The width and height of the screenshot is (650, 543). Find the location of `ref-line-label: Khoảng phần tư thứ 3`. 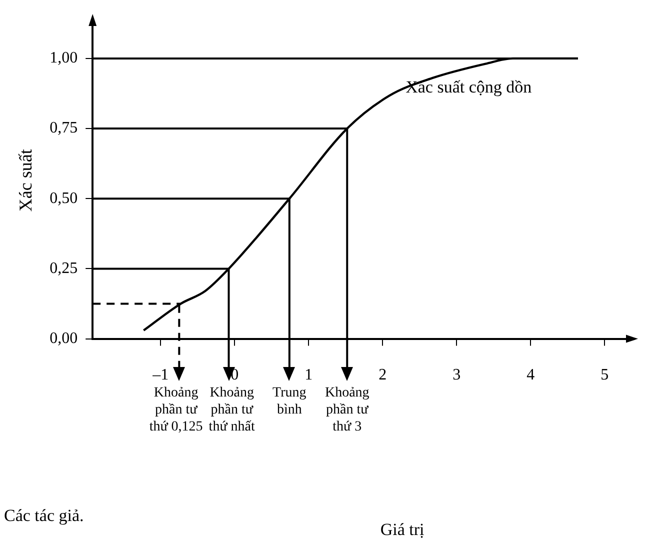

ref-line-label: Khoảng phần tư thứ 3 is located at coordinates (347, 409).